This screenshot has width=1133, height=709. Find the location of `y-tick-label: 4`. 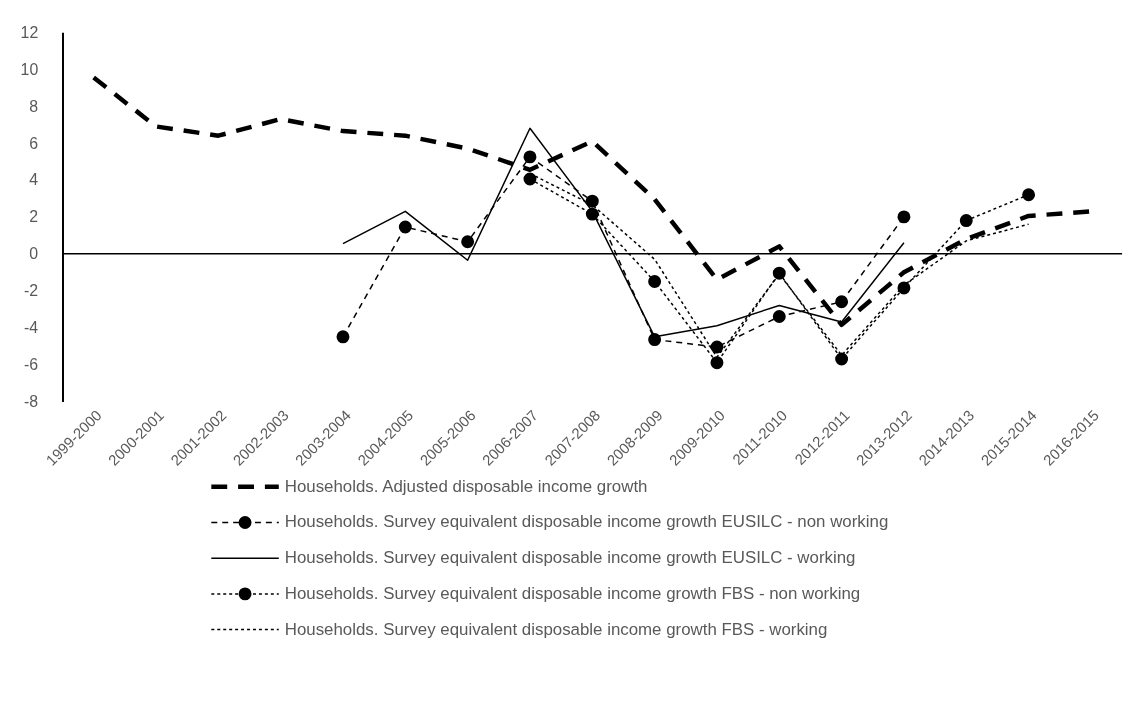

y-tick-label: 4 is located at coordinates (34, 180).